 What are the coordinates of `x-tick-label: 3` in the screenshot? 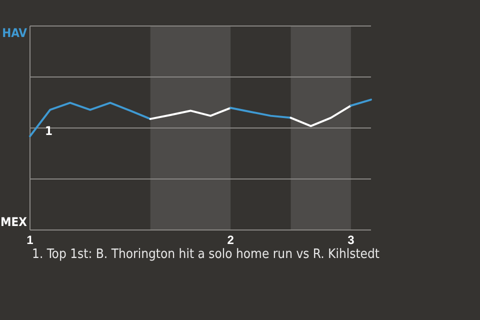 It's located at (351, 239).